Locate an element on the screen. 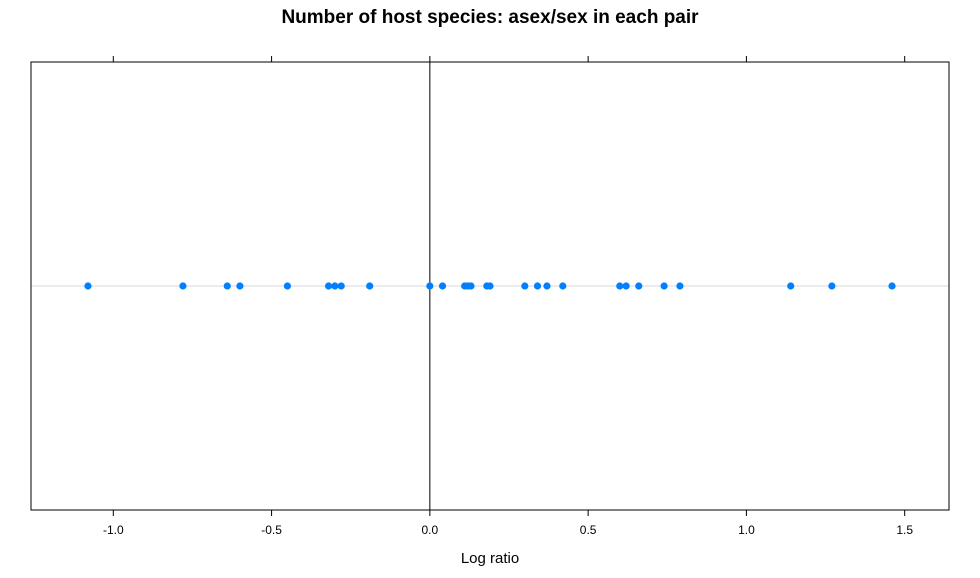  x-axis-label: Log ratio is located at coordinates (490, 558).